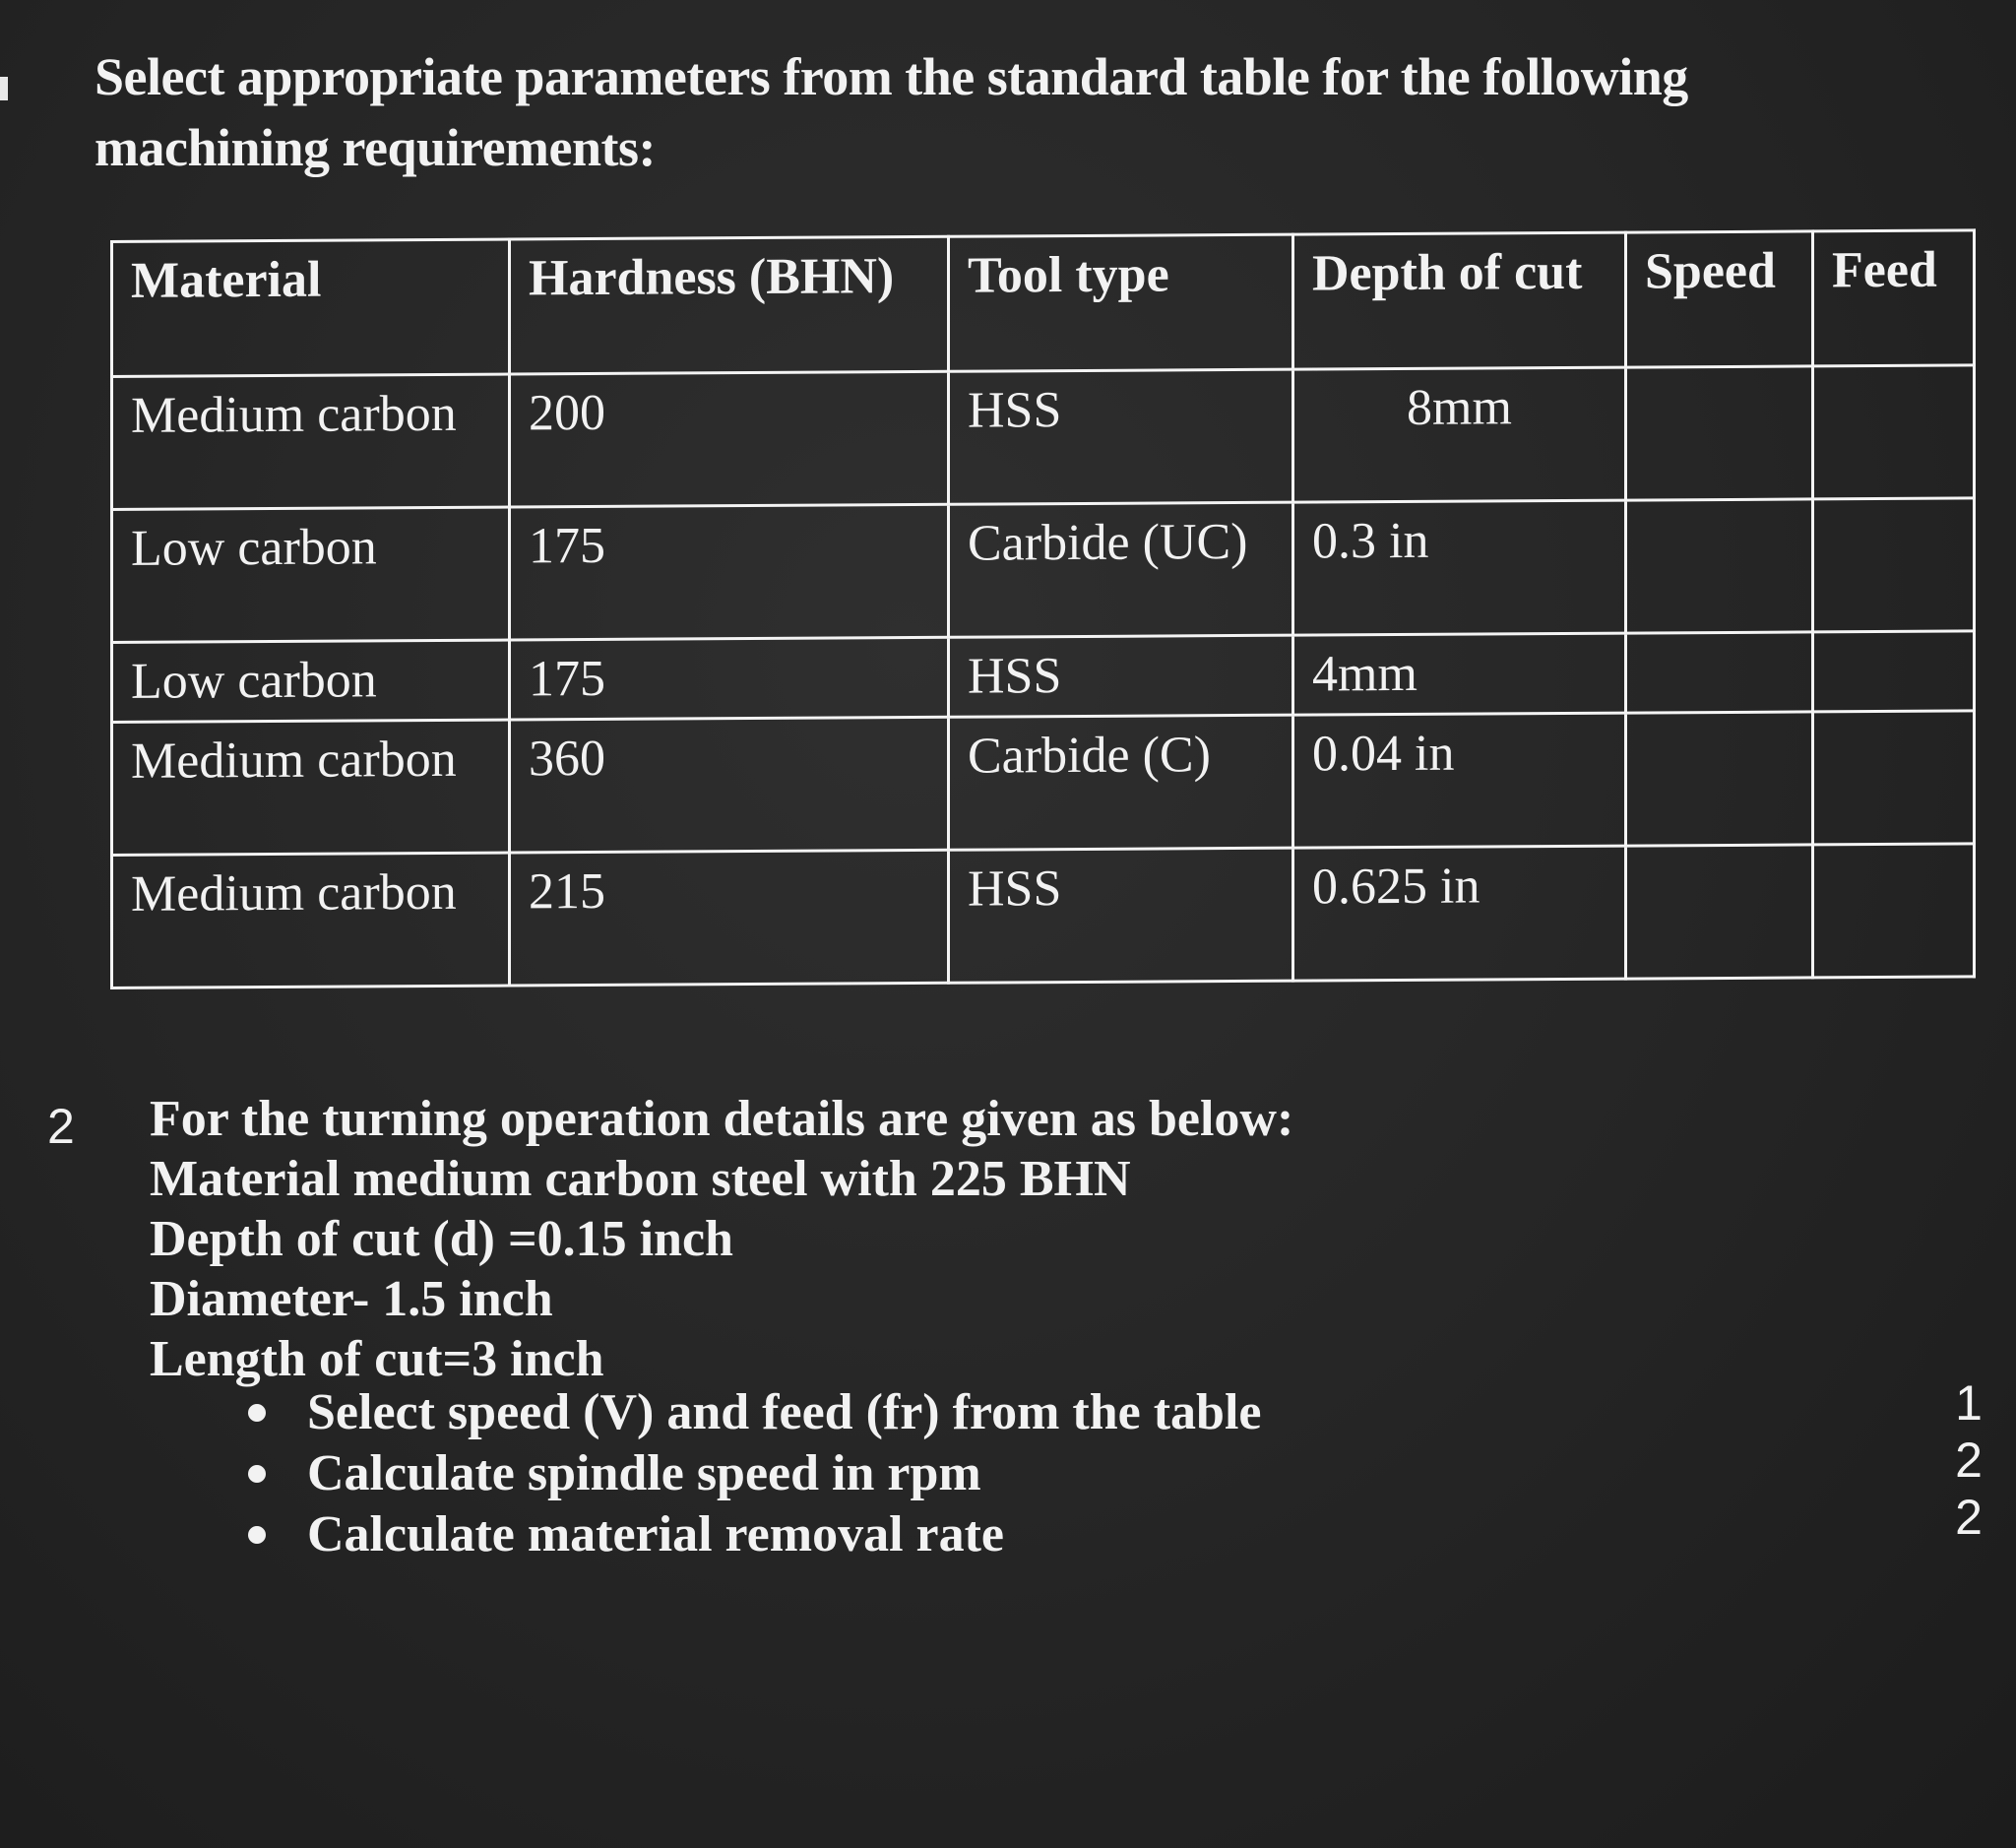 The height and width of the screenshot is (1848, 2016). I want to click on cell-depth-of-cut: 0.3 in, so click(1459, 568).